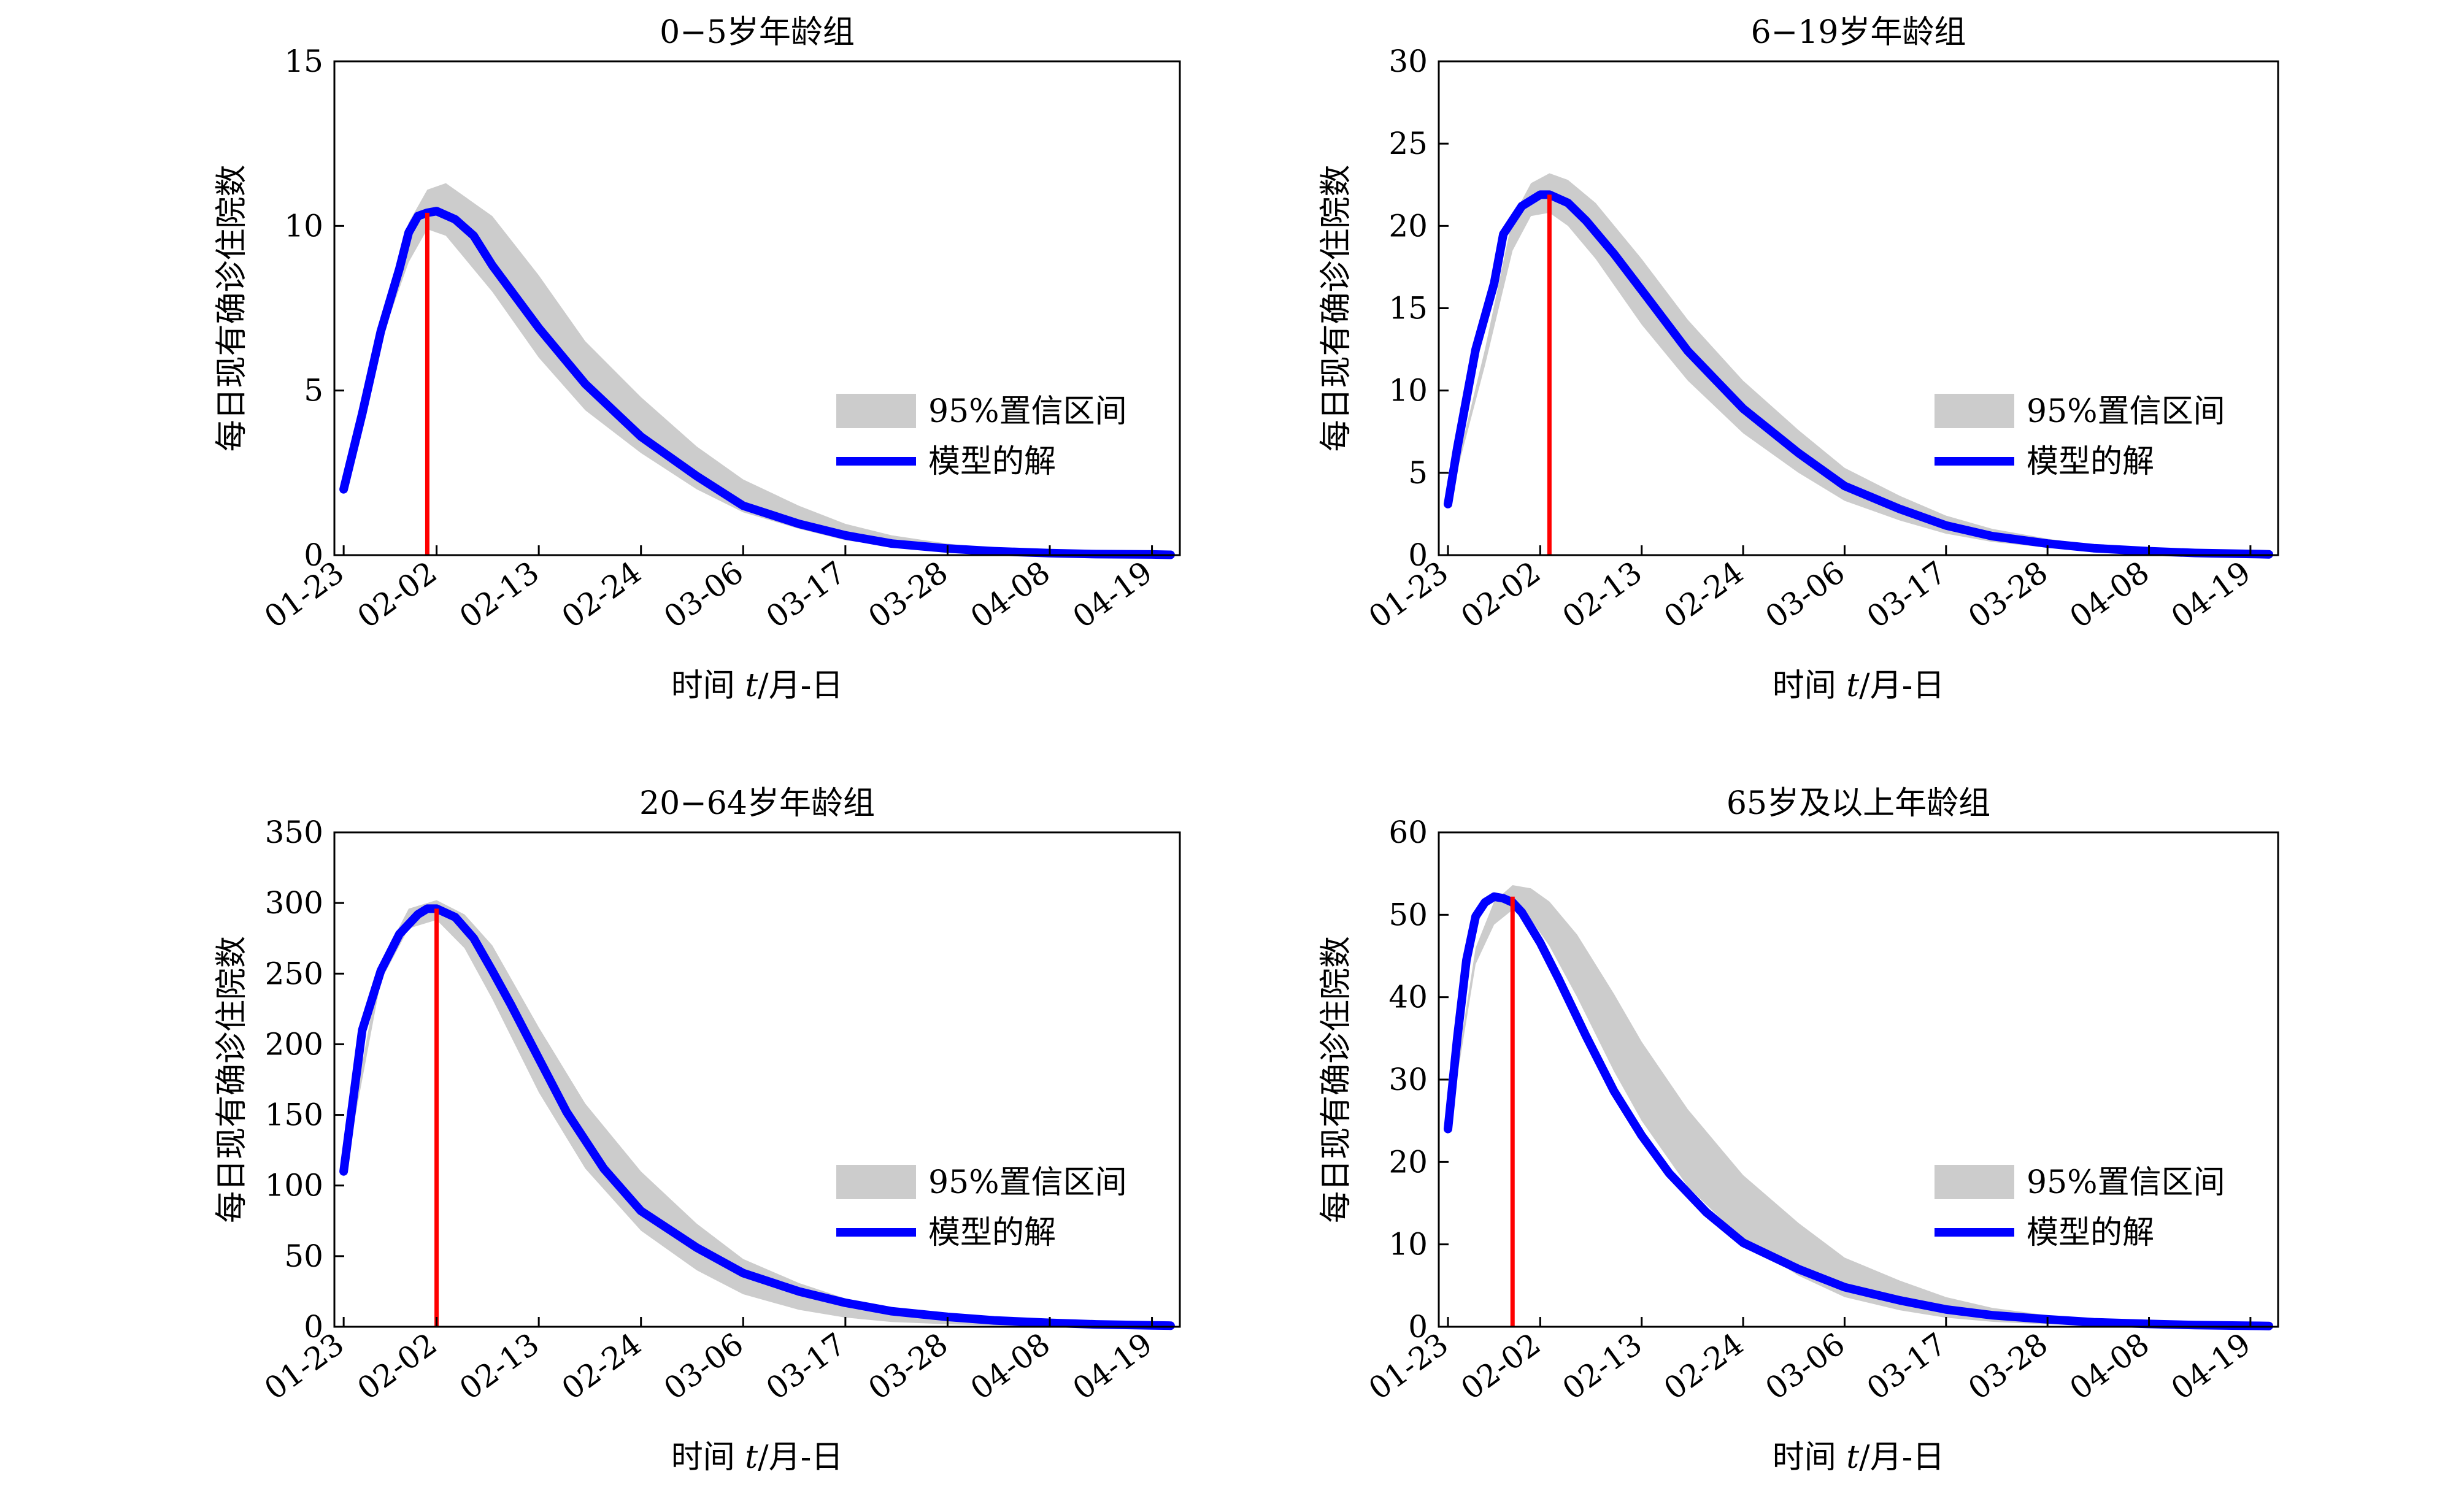  Describe the element at coordinates (294, 1115) in the screenshot. I see `y-tick-label: 150` at that location.